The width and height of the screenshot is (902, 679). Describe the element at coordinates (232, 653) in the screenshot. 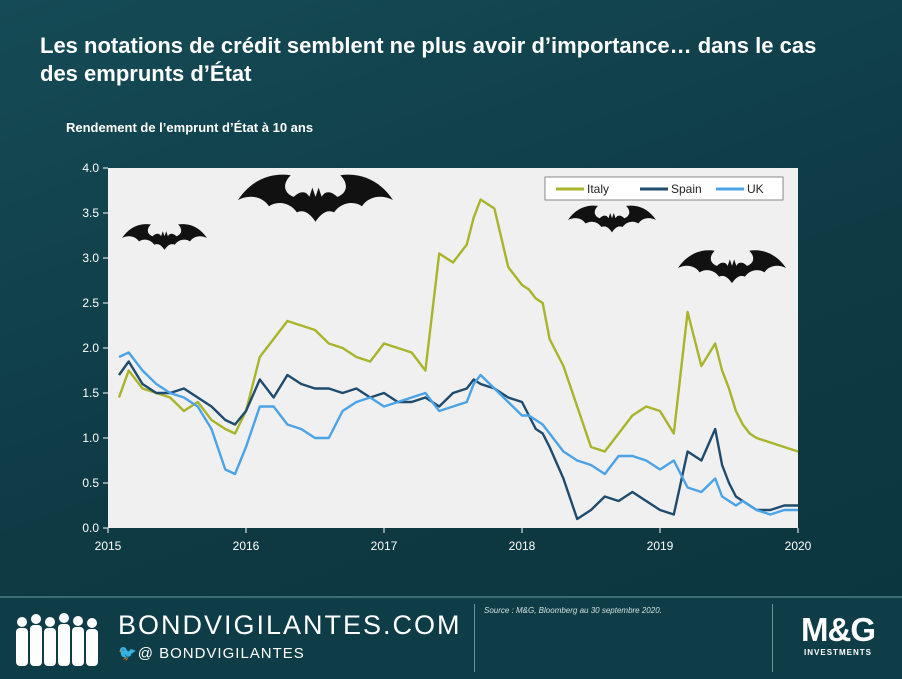

I see `handle-text: BONDVIGILANTES` at that location.